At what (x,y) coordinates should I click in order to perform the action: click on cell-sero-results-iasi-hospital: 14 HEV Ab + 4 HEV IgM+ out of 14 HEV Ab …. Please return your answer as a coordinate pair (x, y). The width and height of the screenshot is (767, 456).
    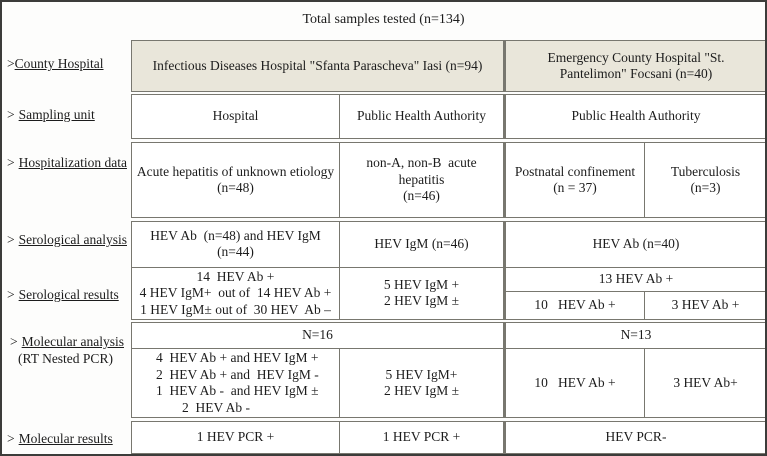
    Looking at the image, I should click on (236, 293).